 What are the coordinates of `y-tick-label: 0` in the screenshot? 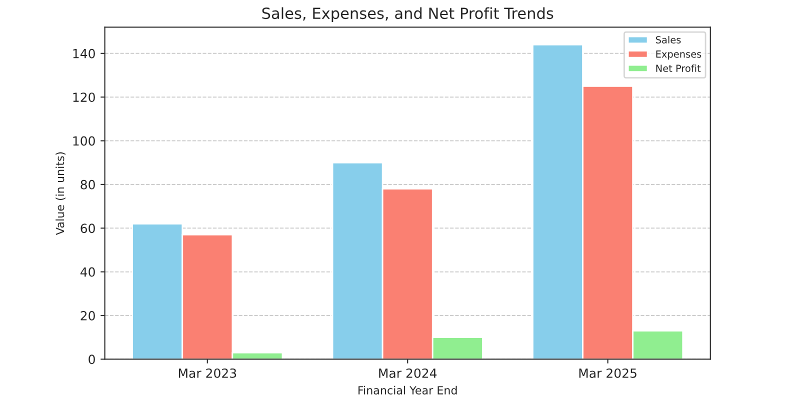 It's located at (91, 359).